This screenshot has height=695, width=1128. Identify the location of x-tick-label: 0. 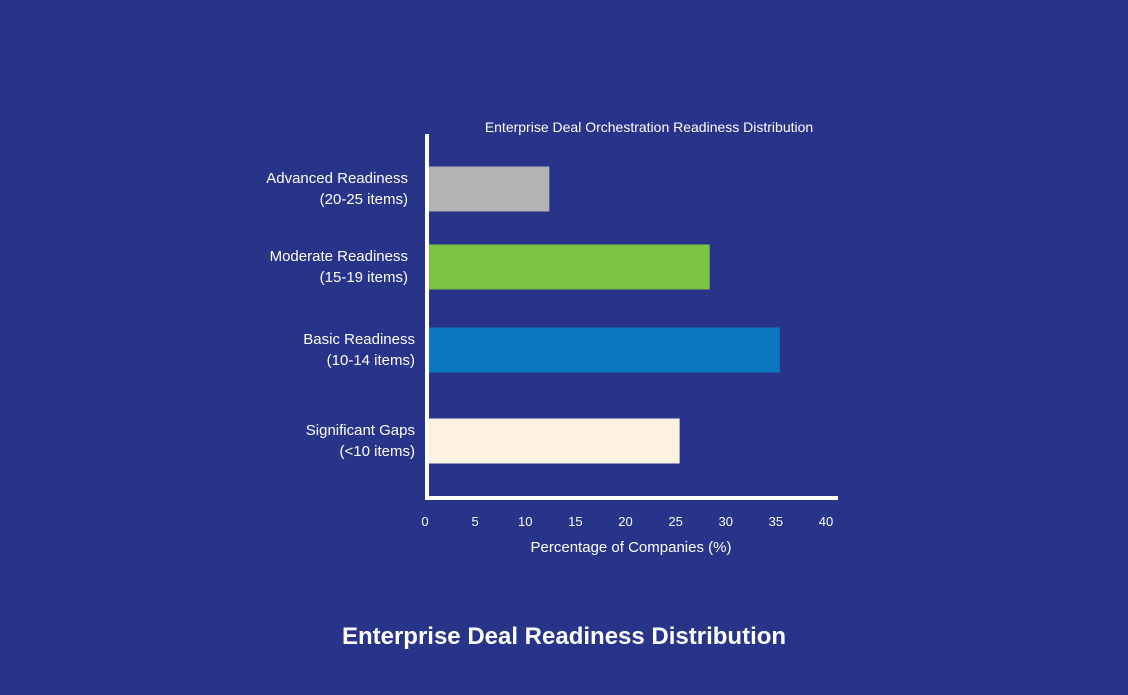
(424, 521).